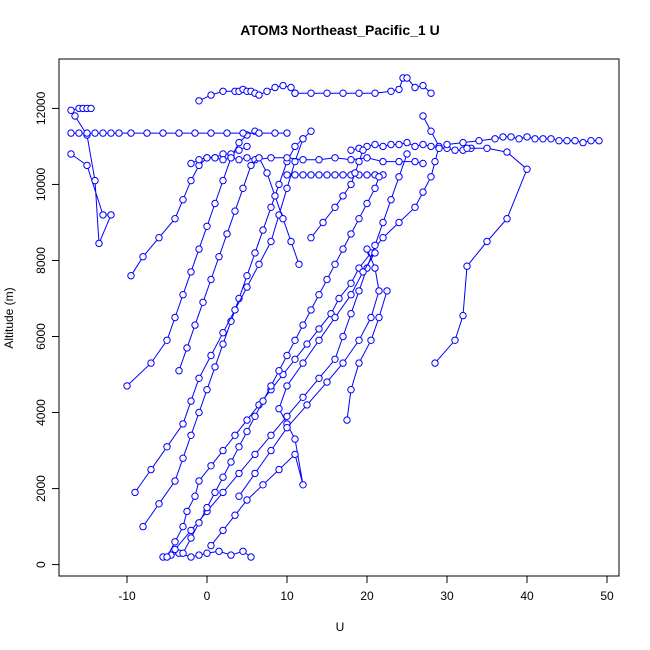  Describe the element at coordinates (447, 596) in the screenshot. I see `x-tick-label: 30` at that location.